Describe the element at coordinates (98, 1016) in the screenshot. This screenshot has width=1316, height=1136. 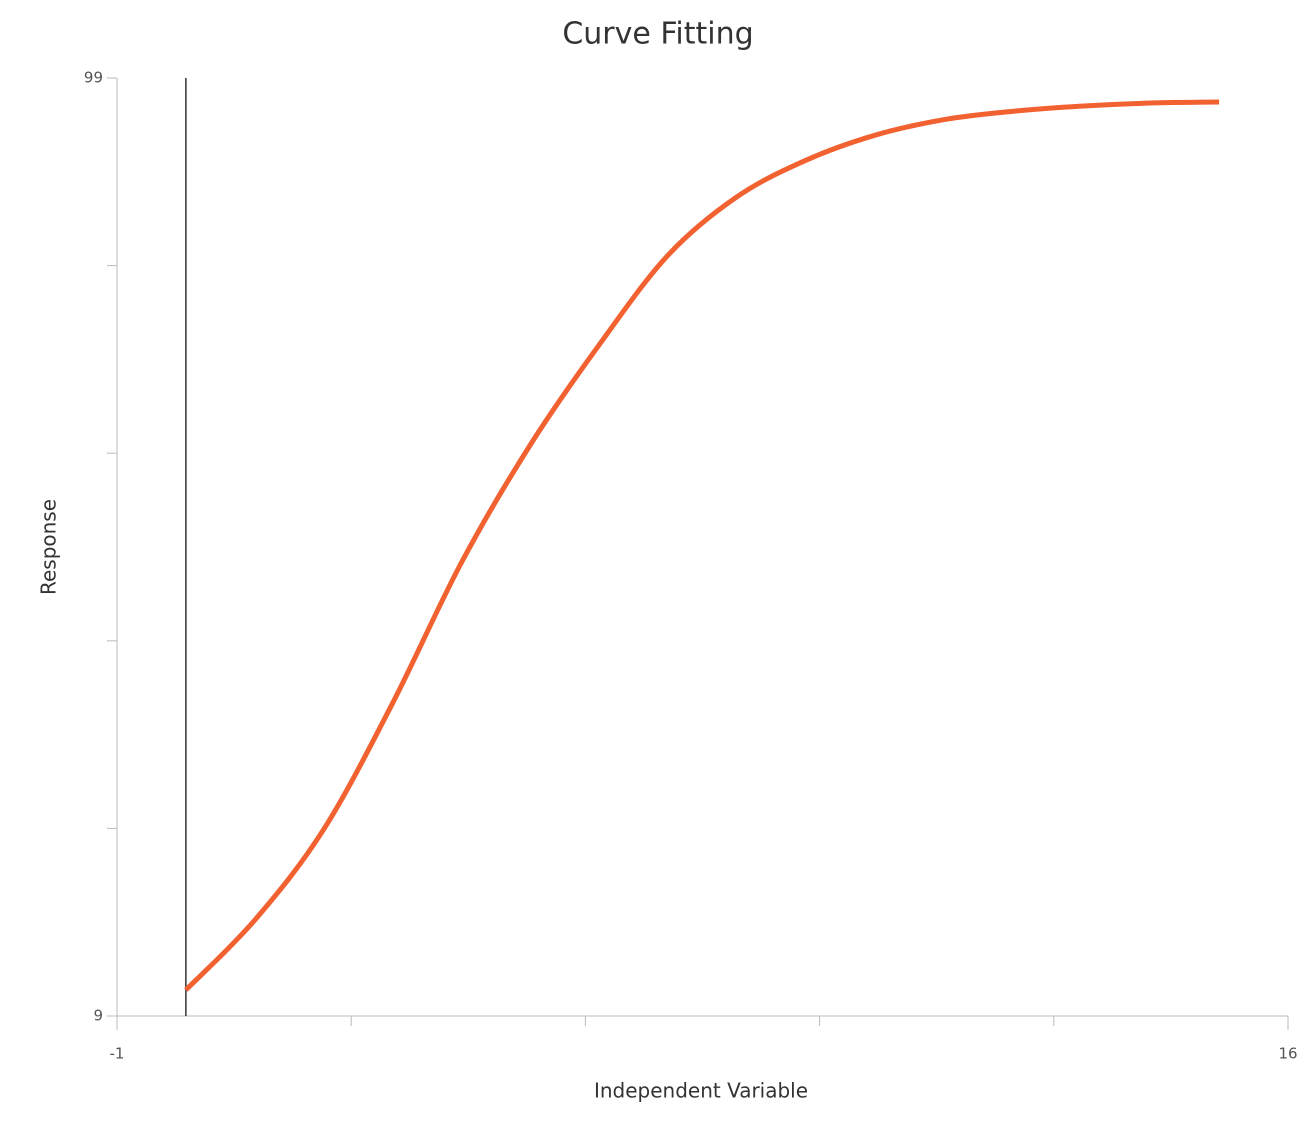
I see `y-tick-label: 9` at that location.